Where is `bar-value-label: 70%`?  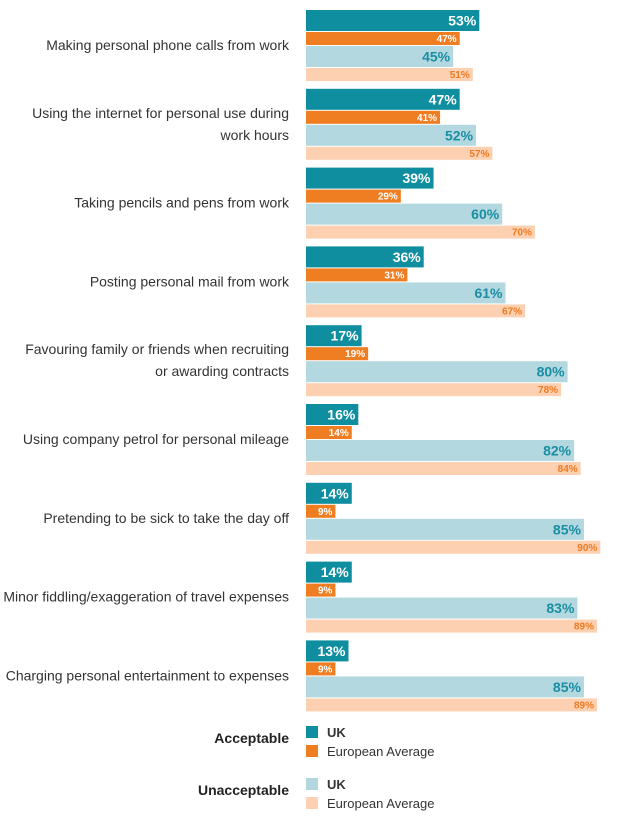
bar-value-label: 70% is located at coordinates (522, 233).